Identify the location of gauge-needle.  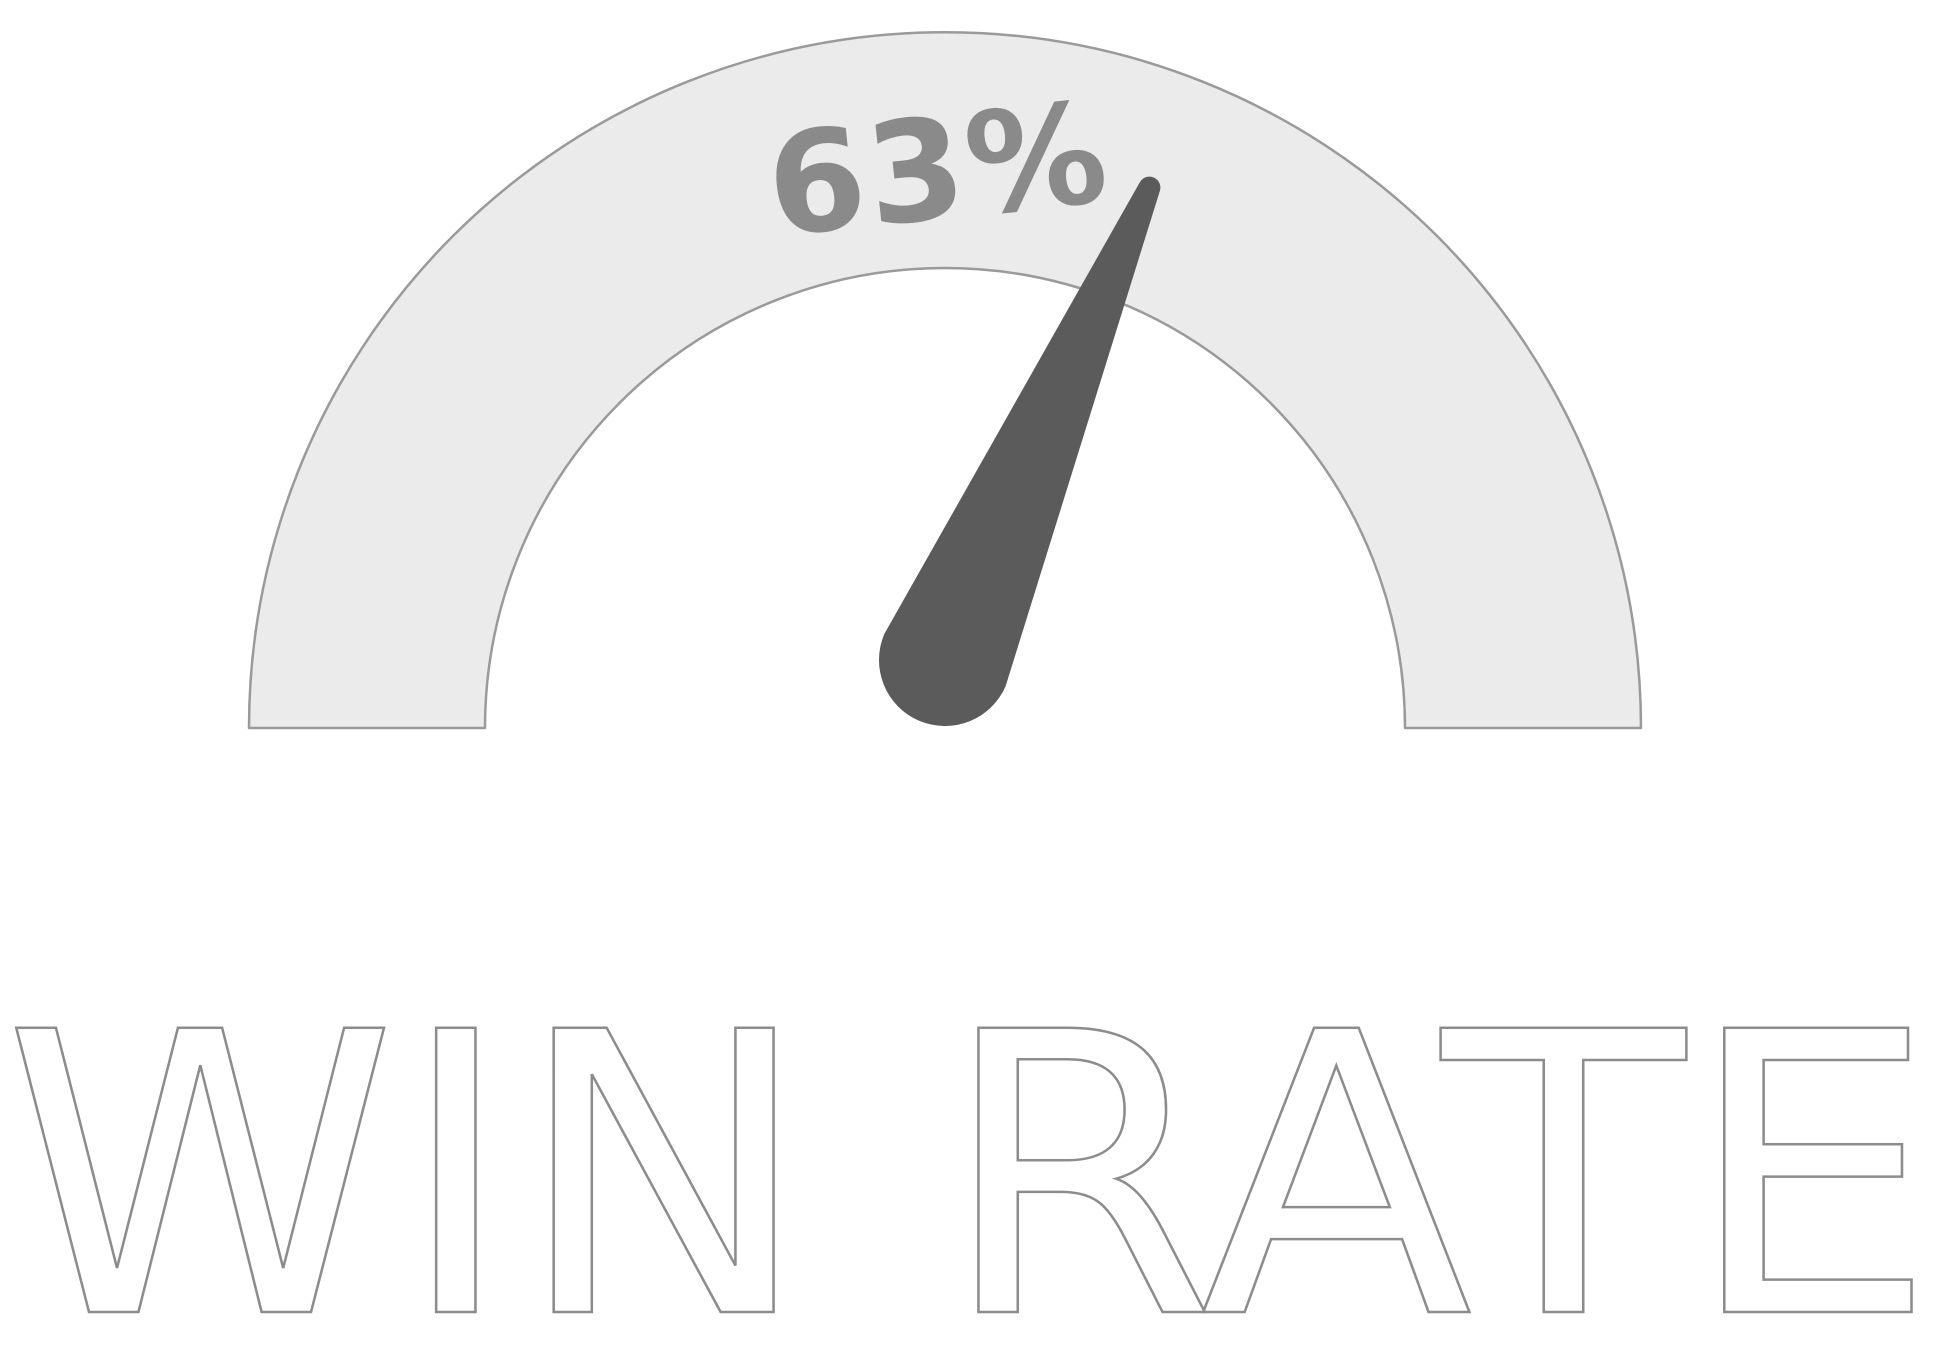
(1019, 451).